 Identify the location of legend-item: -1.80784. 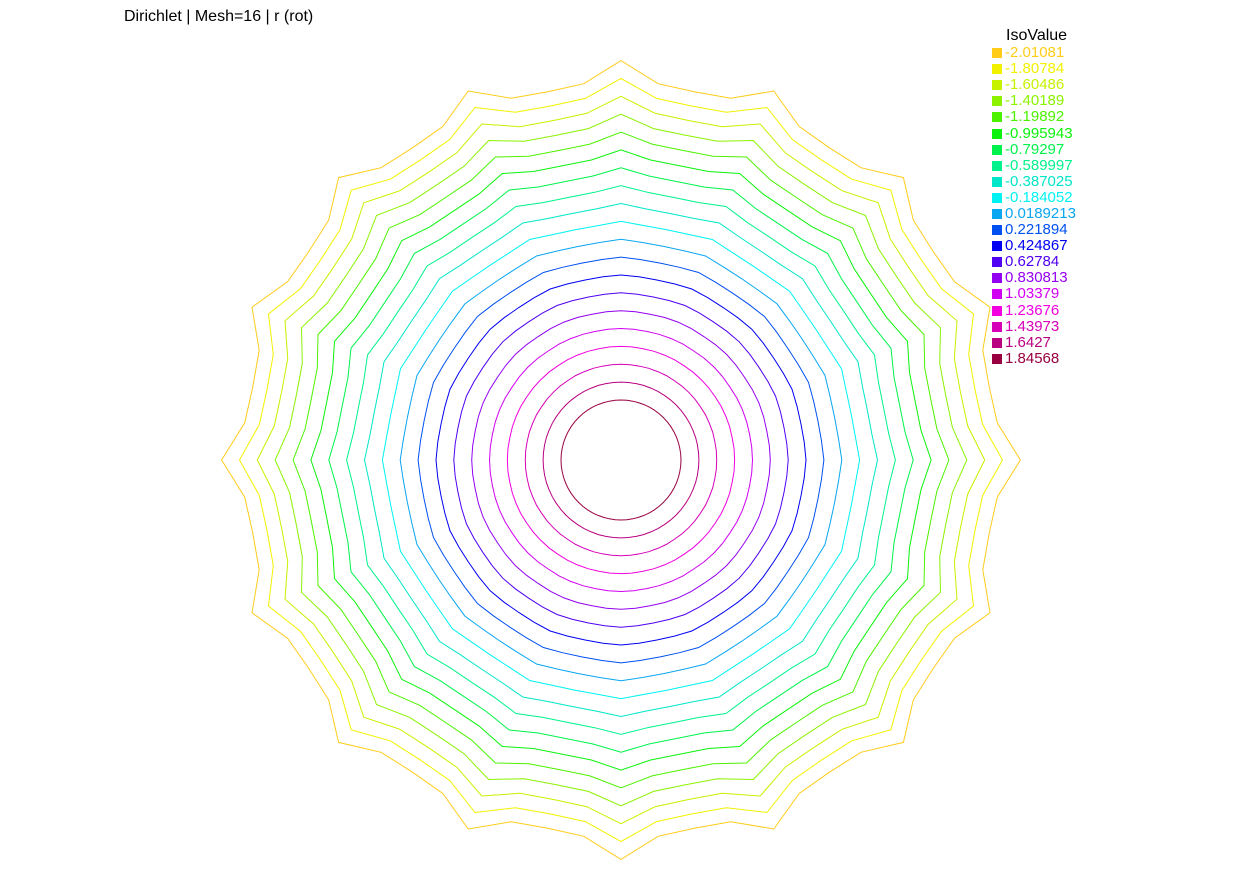
(1034, 69).